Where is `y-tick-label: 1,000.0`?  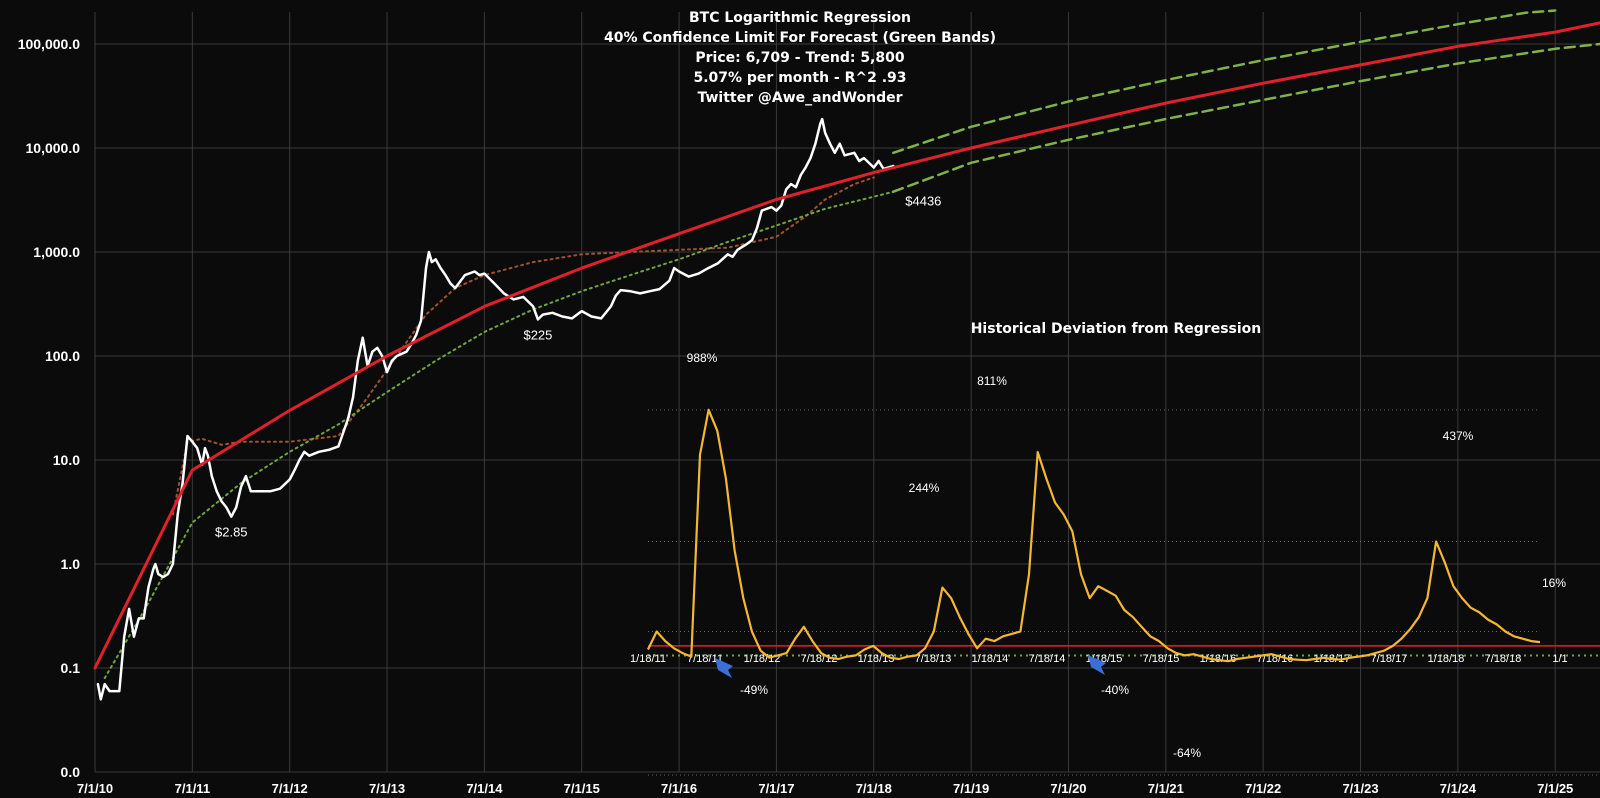
y-tick-label: 1,000.0 is located at coordinates (56, 252).